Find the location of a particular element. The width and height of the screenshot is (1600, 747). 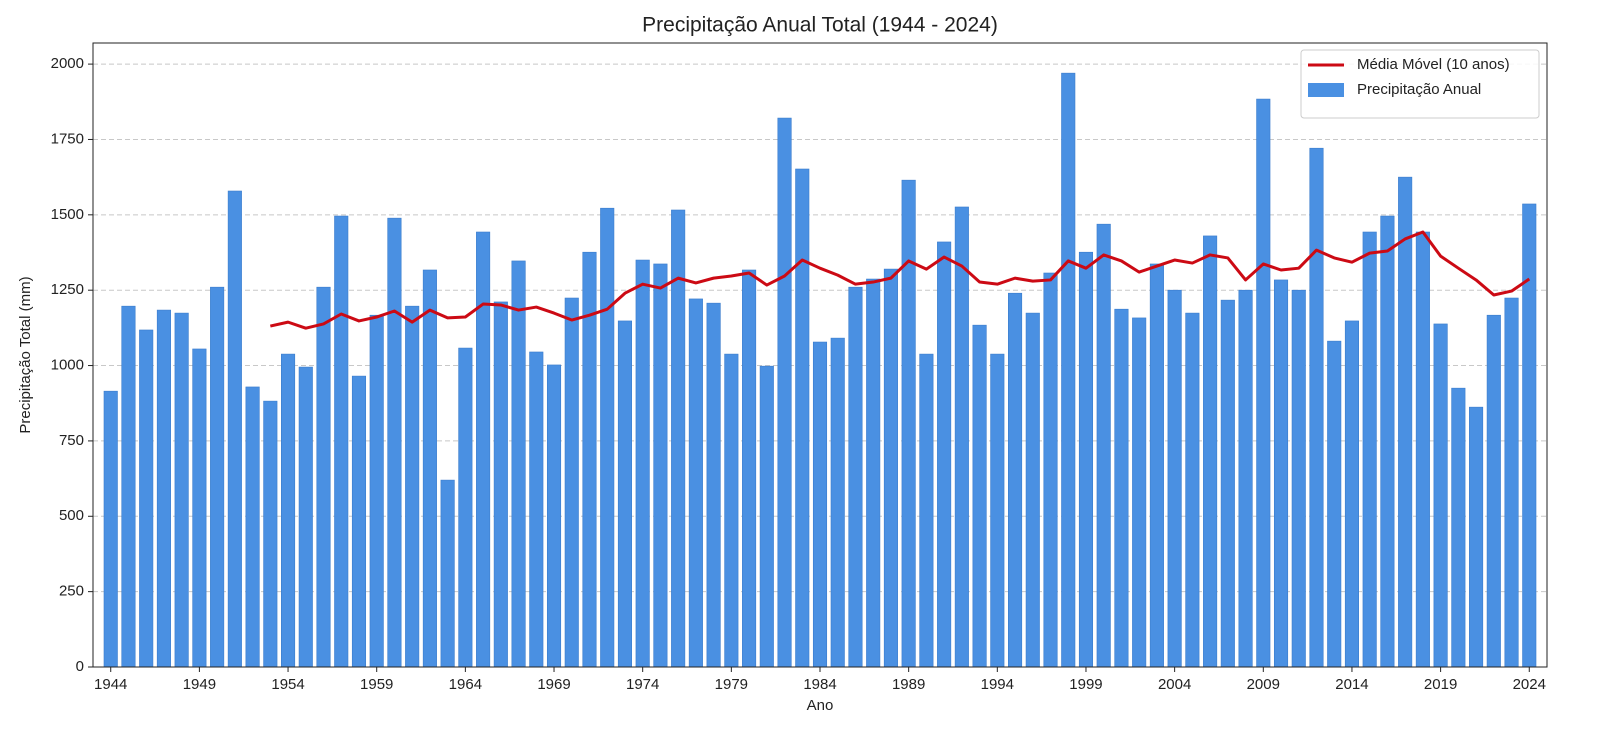

x-tick-label: 1949 is located at coordinates (199, 684).